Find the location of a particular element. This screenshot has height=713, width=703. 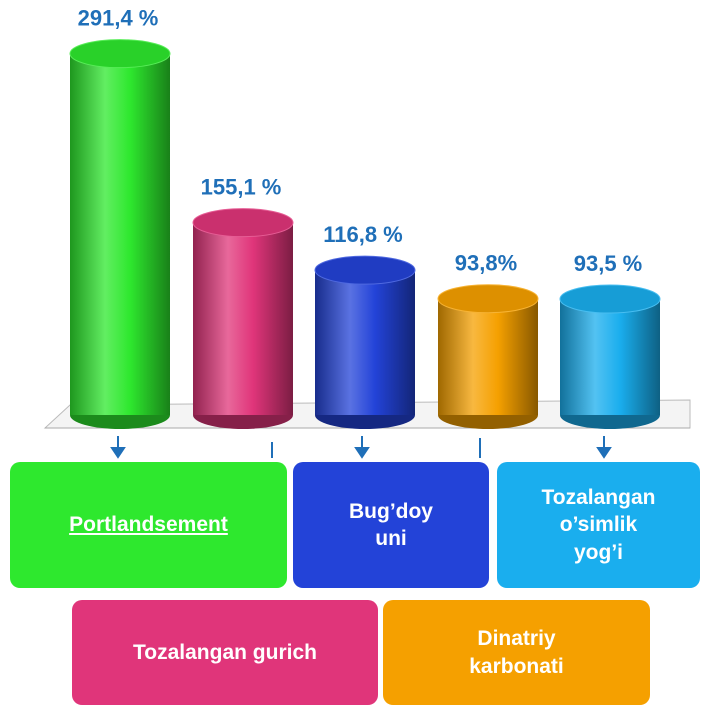

category-label: Bug’doy uni is located at coordinates (391, 524).